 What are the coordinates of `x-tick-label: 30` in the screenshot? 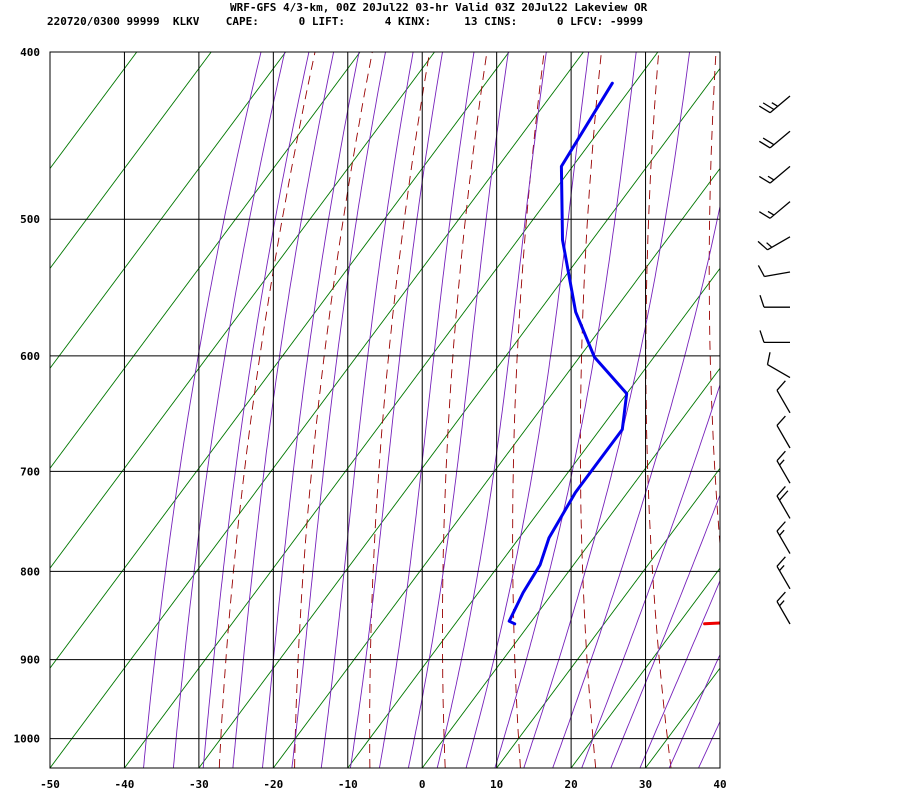 It's located at (645, 784).